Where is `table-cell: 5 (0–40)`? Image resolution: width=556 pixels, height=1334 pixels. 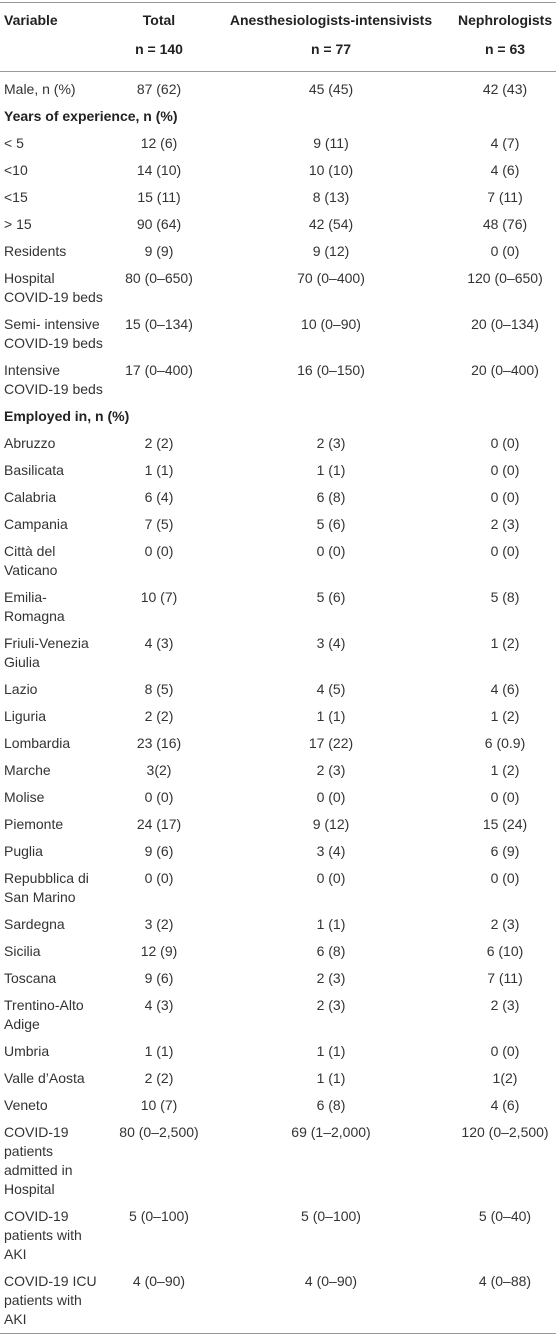
table-cell: 5 (0–40) is located at coordinates (505, 1216).